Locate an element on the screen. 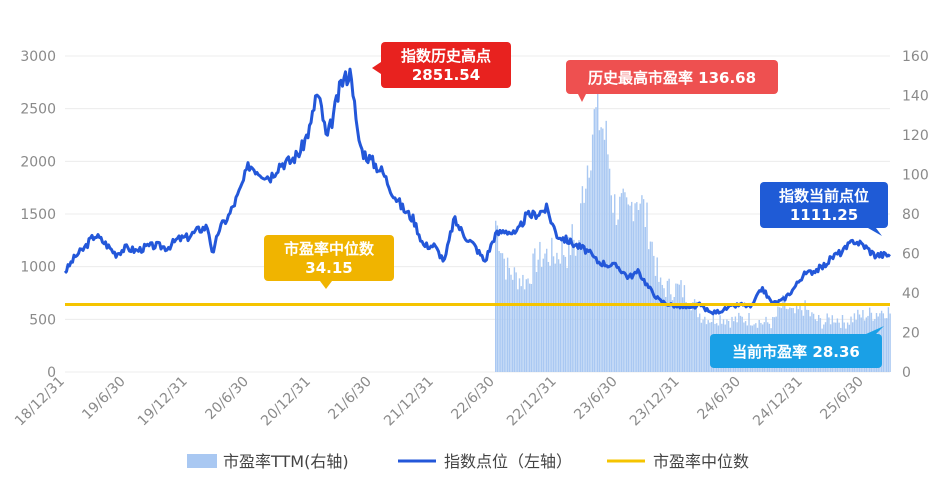 Image resolution: width=947 pixels, height=488 pixels. callout-pe-median-box is located at coordinates (329, 258).